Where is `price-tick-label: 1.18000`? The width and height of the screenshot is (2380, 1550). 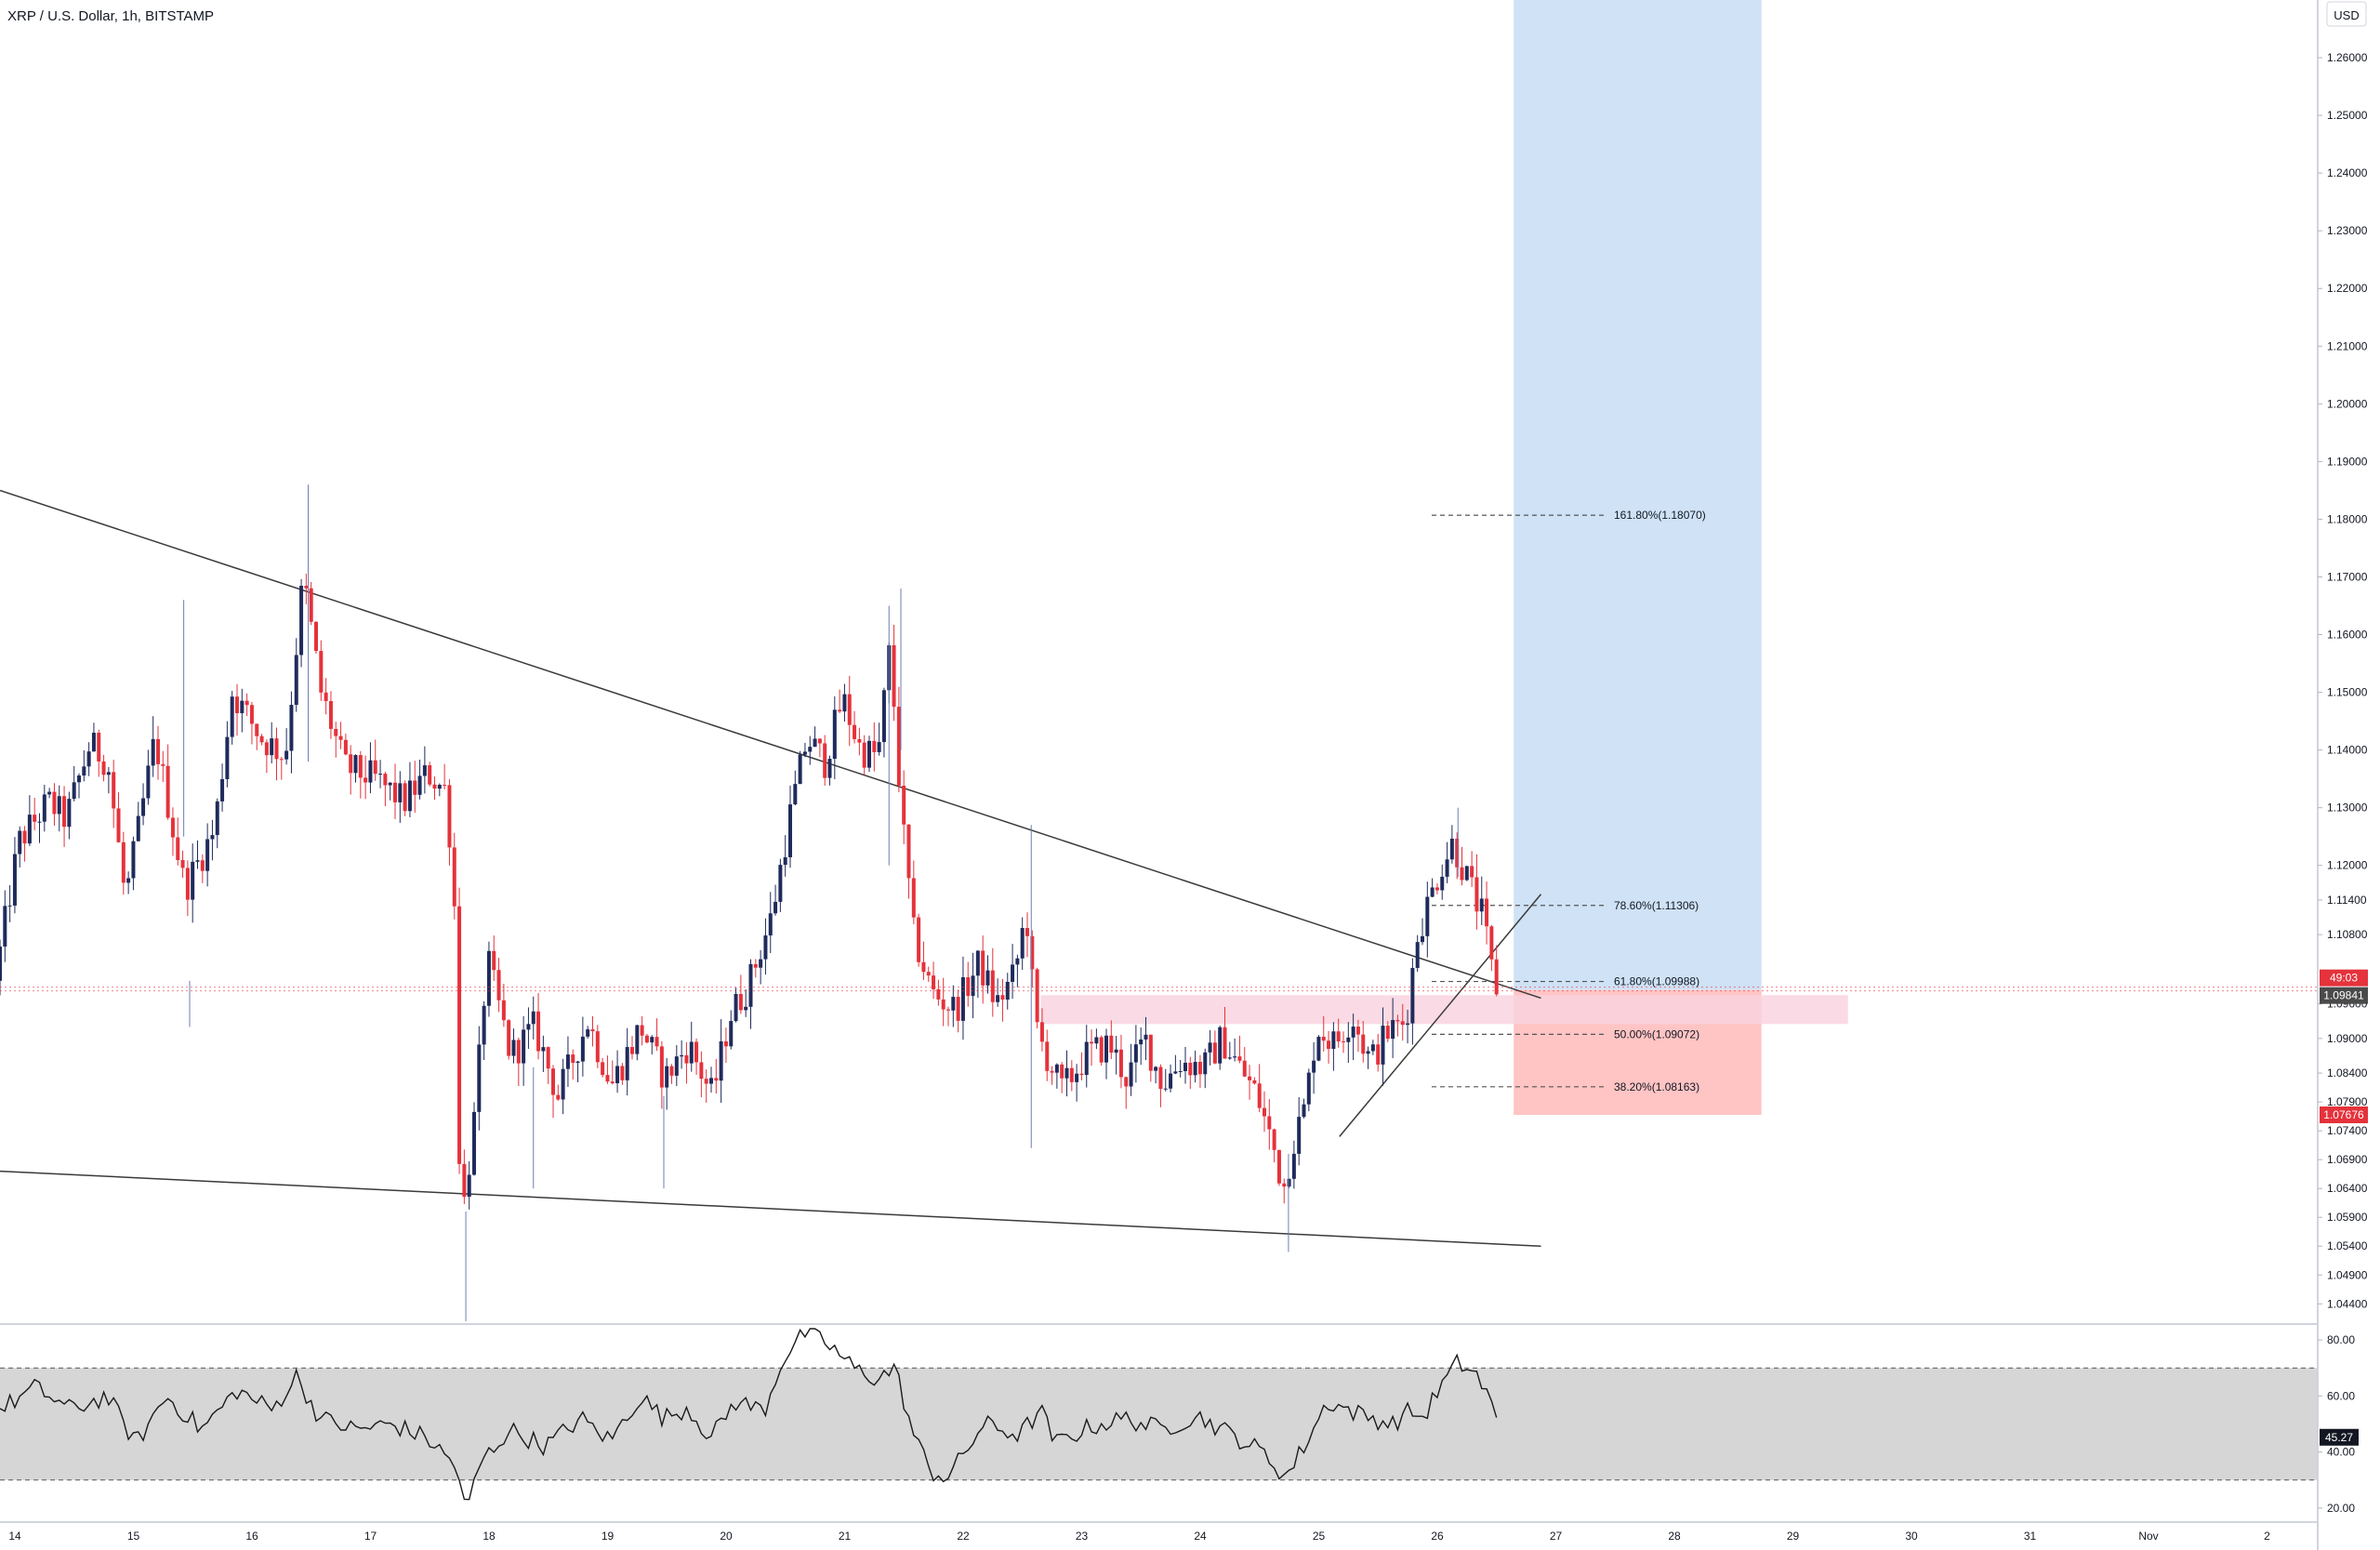 price-tick-label: 1.18000 is located at coordinates (2347, 518).